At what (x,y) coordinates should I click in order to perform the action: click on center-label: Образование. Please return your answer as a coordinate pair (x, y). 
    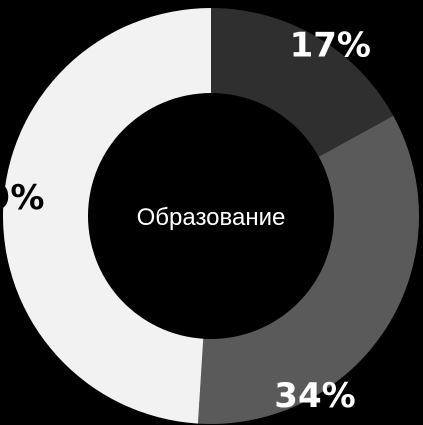
    Looking at the image, I should click on (211, 217).